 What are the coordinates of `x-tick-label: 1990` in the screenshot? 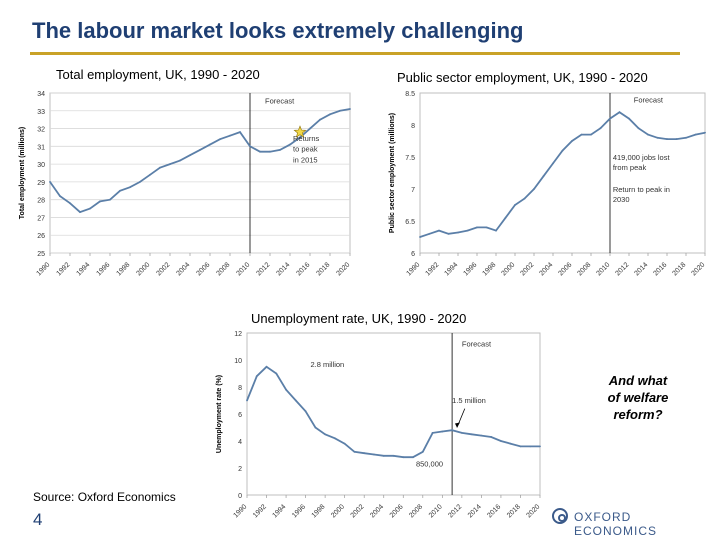 It's located at (413, 269).